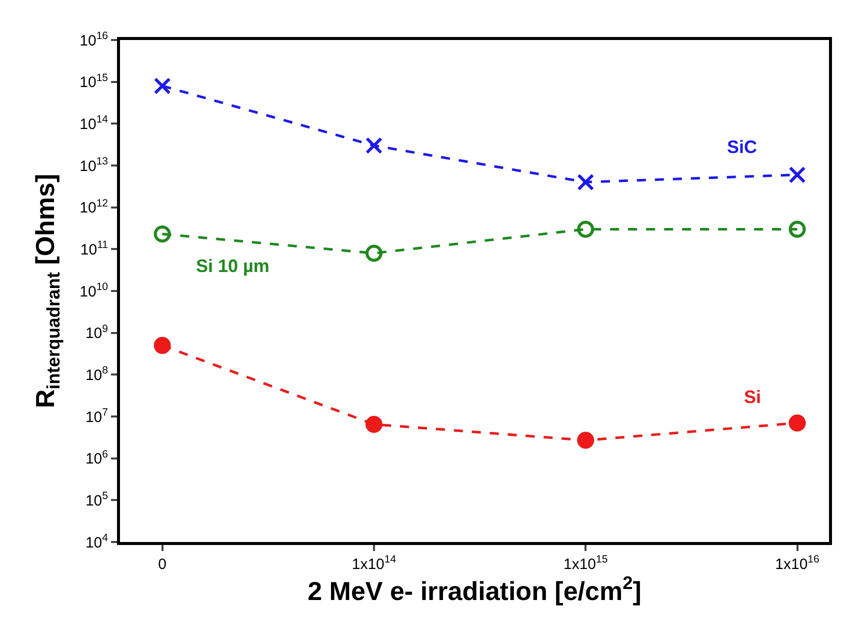  Describe the element at coordinates (586, 563) in the screenshot. I see `x-tick-label: 1x10$^{15}$` at that location.